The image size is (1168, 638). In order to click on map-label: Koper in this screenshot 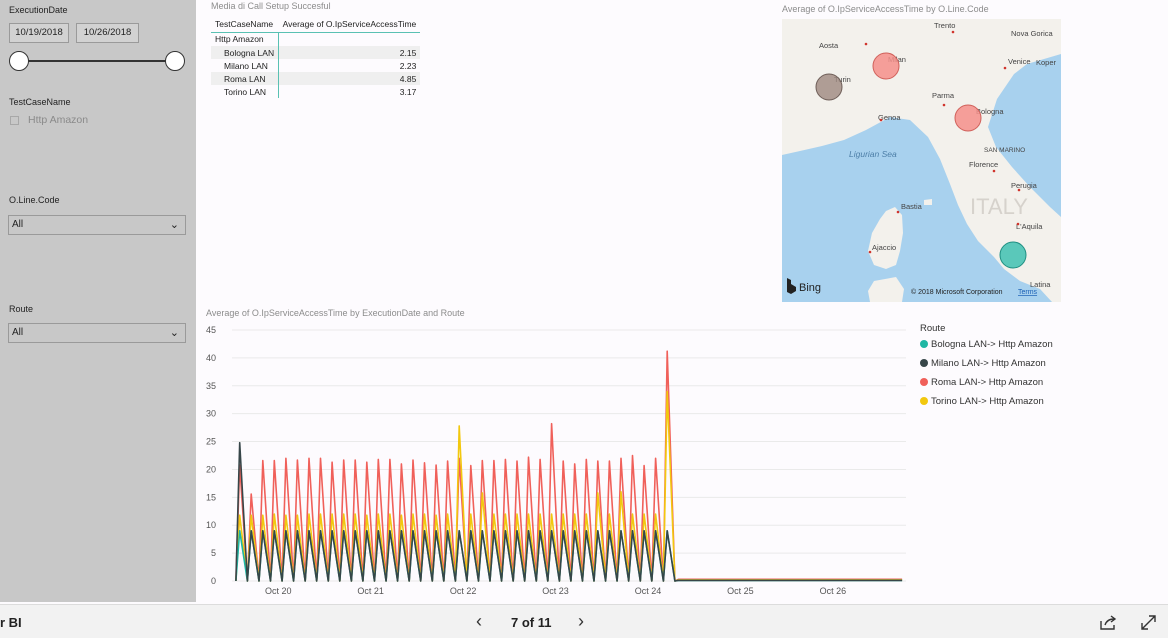, I will do `click(1046, 62)`.